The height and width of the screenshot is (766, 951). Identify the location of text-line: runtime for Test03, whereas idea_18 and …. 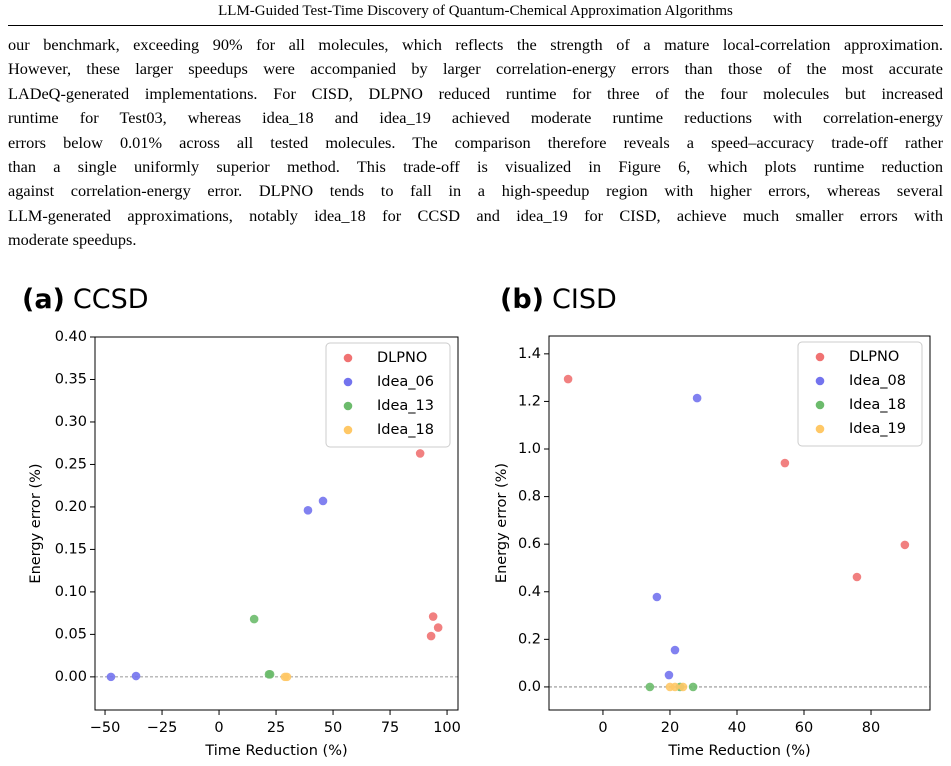
(475, 118).